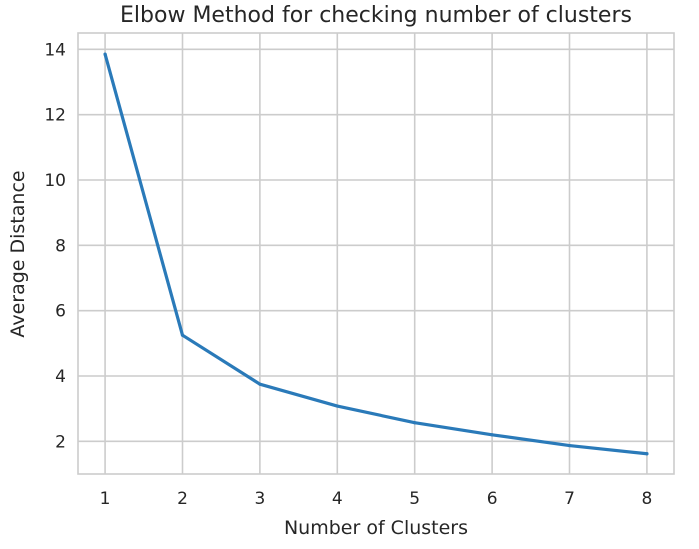  Describe the element at coordinates (18, 253) in the screenshot. I see `y-axis-label: Average Distance` at that location.